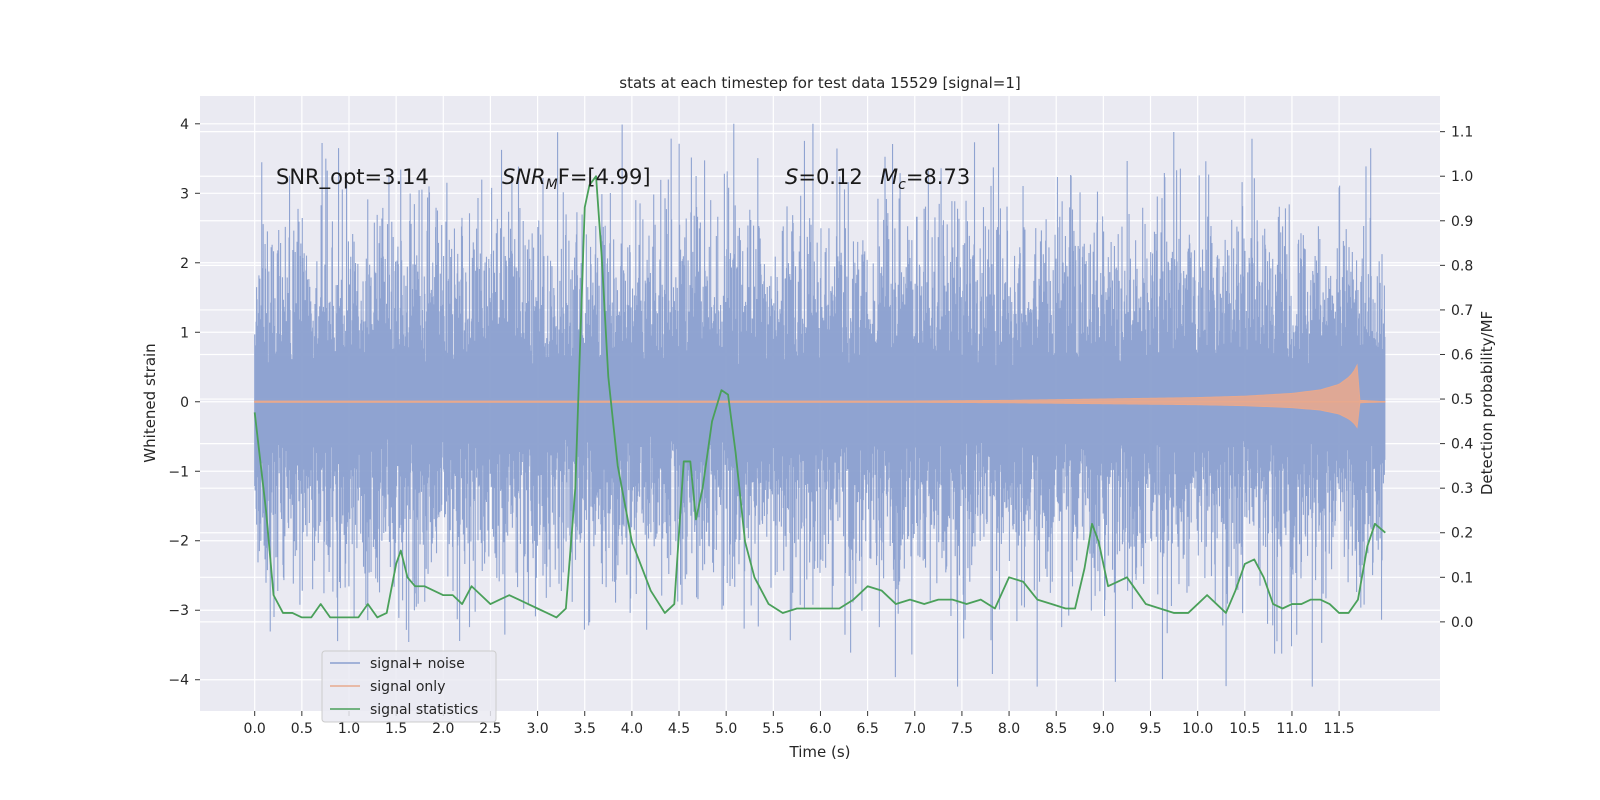 Image resolution: width=1600 pixels, height=800 pixels. Describe the element at coordinates (867, 729) in the screenshot. I see `x-tick-label: 6.5` at that location.